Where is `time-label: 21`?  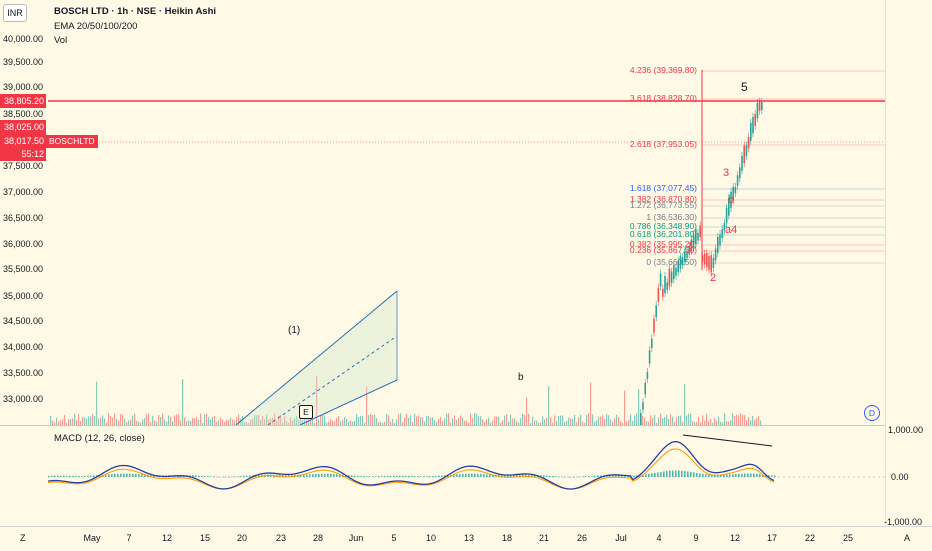
time-label: 21 is located at coordinates (543, 538).